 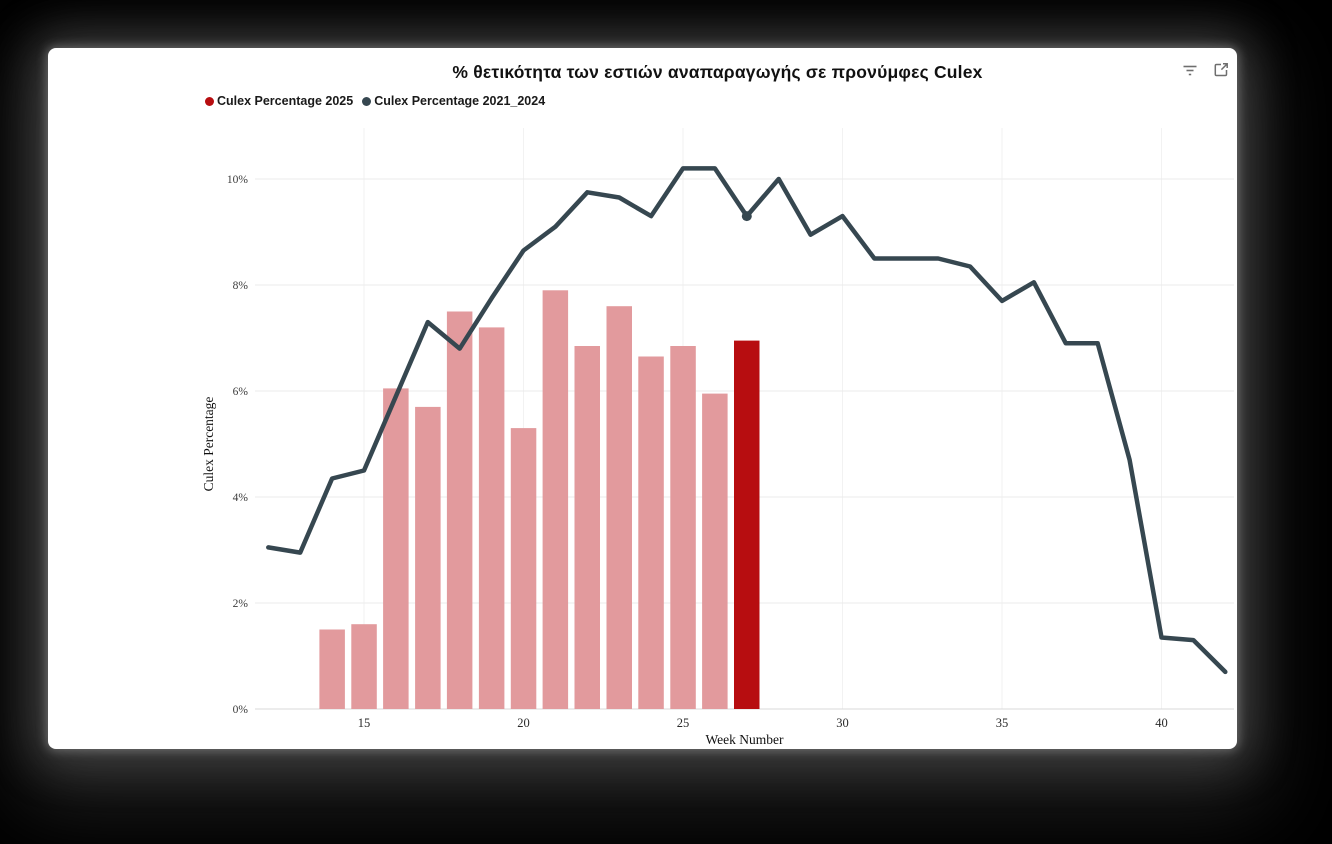 I want to click on legend-marker-2025, so click(x=209, y=101).